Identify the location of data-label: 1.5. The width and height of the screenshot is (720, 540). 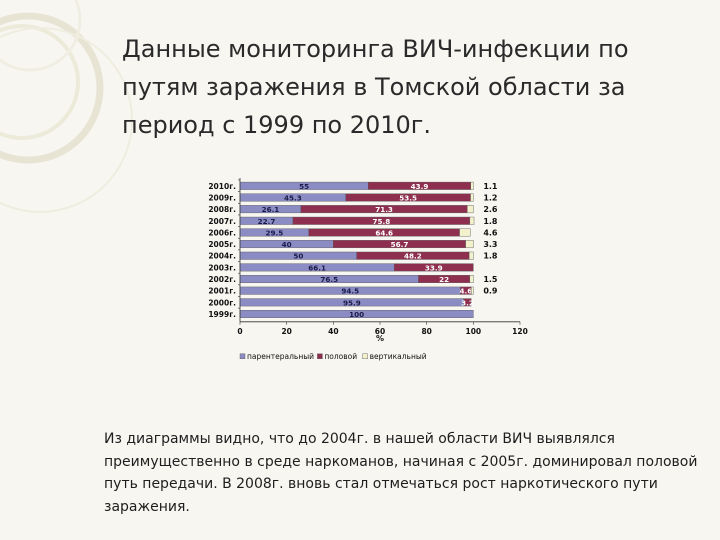
(490, 279).